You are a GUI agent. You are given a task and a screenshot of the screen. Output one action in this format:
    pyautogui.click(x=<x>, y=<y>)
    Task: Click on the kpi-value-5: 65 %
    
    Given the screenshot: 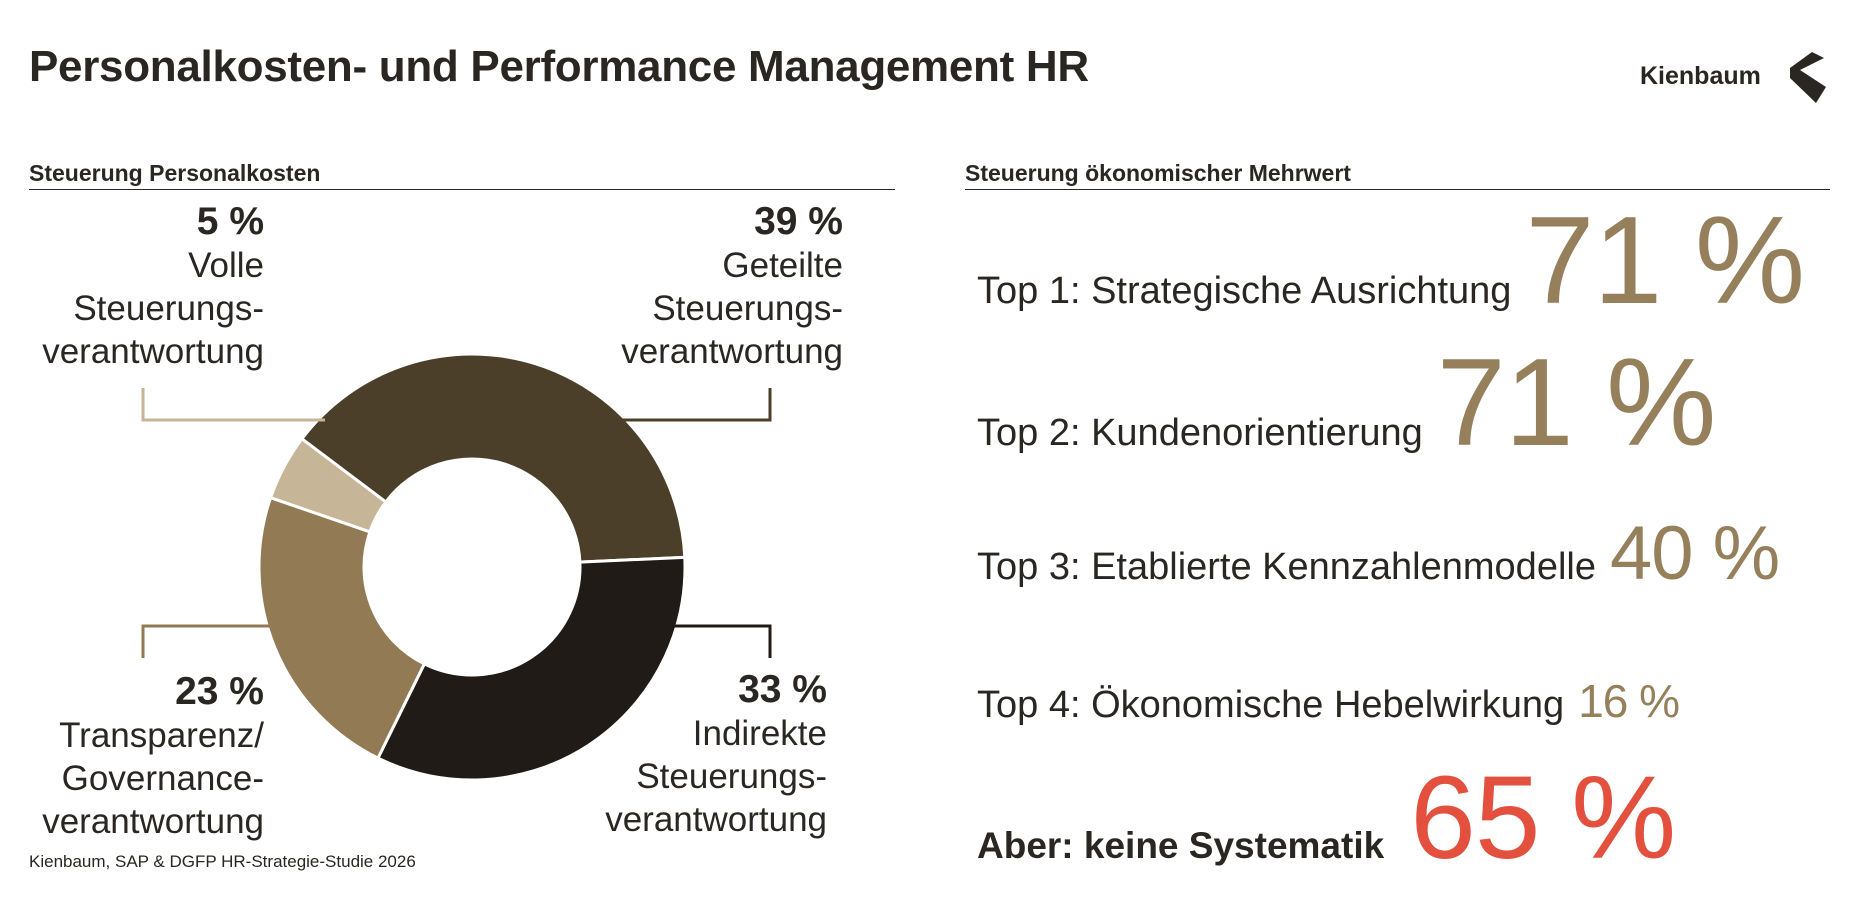 What is the action you would take?
    pyautogui.click(x=1543, y=818)
    